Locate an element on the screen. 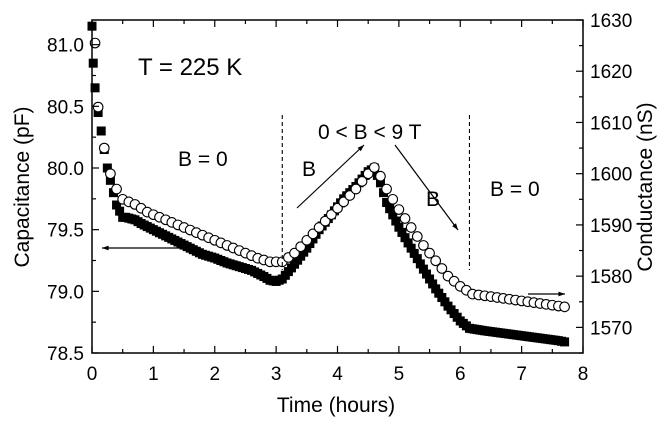  y-left-tick-labels: 78.5 79.0 79.5 80.0 80.5 81.0 is located at coordinates (65, 200).